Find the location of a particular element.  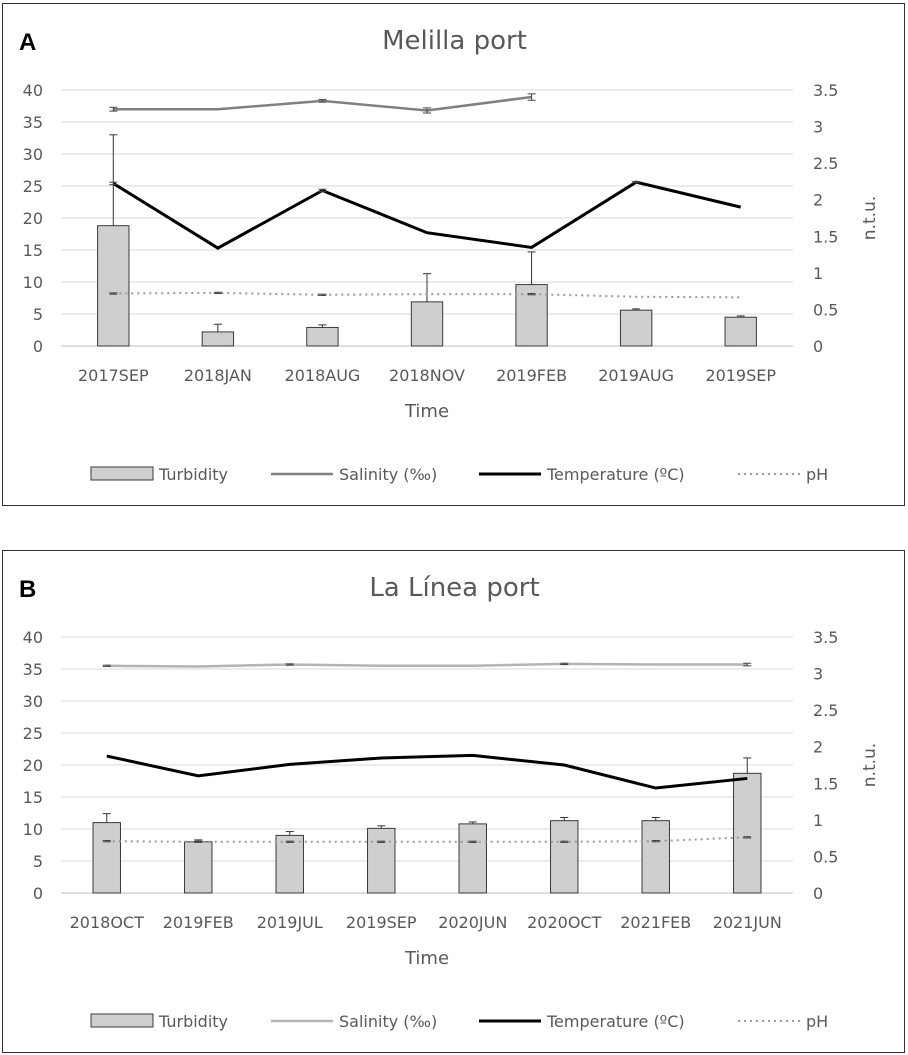

panel-label: B is located at coordinates (28, 589).